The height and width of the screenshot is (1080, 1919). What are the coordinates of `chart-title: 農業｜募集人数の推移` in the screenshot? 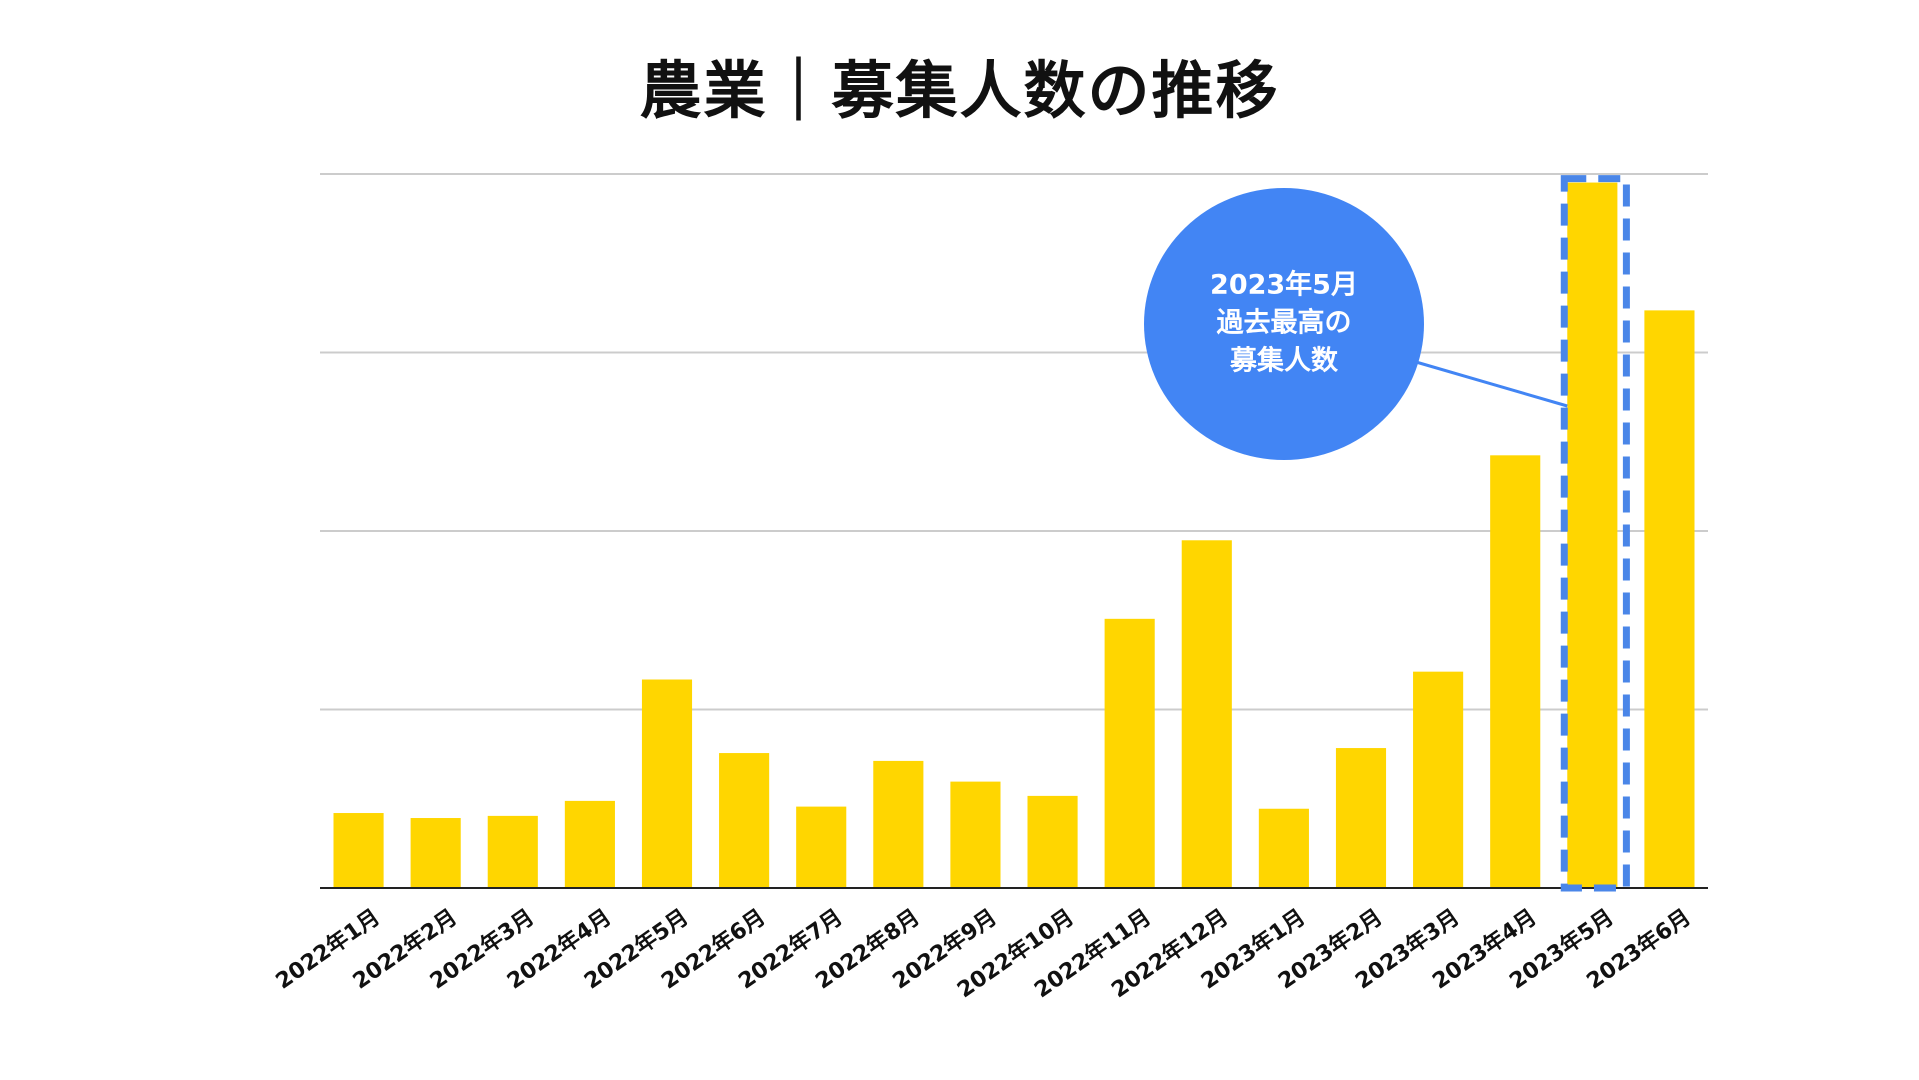 It's located at (959, 90).